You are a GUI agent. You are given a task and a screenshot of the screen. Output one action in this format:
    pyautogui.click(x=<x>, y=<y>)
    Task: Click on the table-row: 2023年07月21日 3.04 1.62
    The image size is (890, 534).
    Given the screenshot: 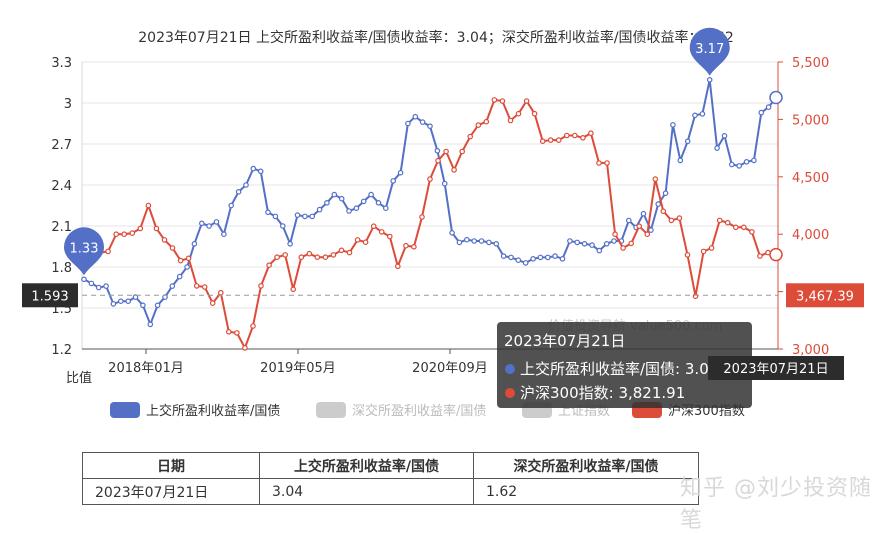 What is the action you would take?
    pyautogui.click(x=390, y=491)
    